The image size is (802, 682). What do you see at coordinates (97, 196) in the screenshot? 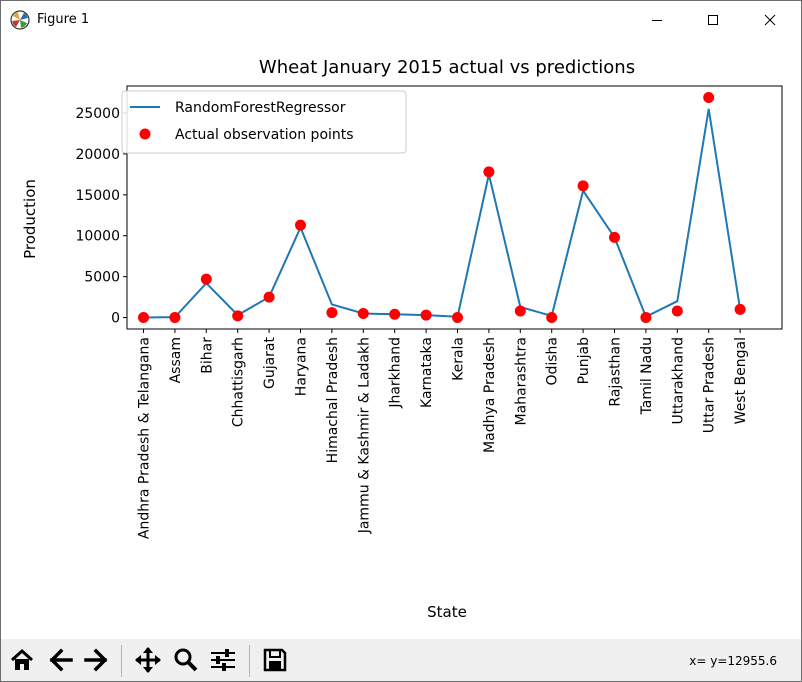
I see `y-tick-label: 15000` at bounding box center [97, 196].